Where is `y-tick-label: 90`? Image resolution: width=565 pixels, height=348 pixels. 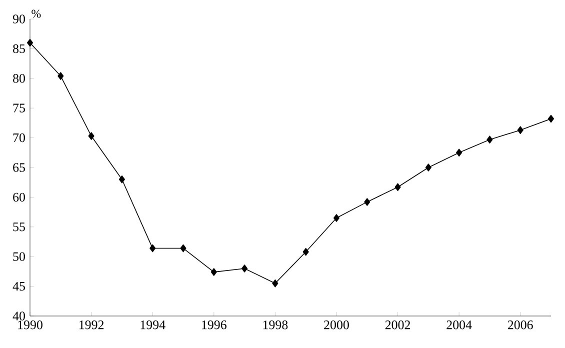 y-tick-label: 90 is located at coordinates (18, 19).